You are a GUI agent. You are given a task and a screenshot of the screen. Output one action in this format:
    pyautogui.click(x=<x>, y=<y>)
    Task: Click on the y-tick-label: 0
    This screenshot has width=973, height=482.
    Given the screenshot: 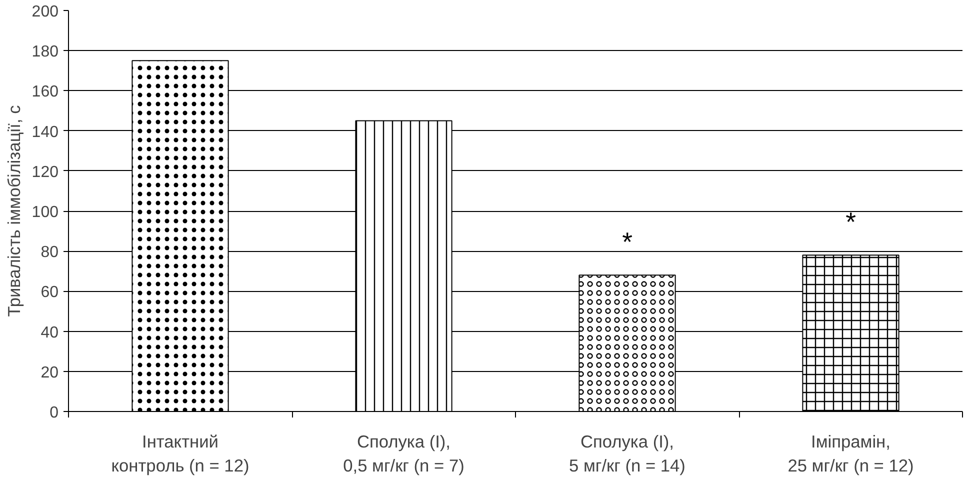 What is the action you would take?
    pyautogui.click(x=54, y=413)
    